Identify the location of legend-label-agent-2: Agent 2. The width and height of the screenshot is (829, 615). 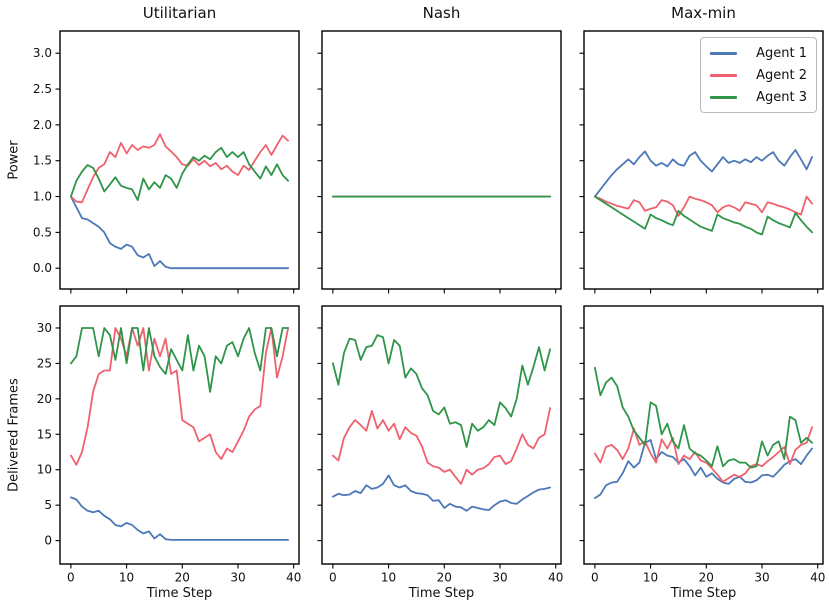
(781, 75).